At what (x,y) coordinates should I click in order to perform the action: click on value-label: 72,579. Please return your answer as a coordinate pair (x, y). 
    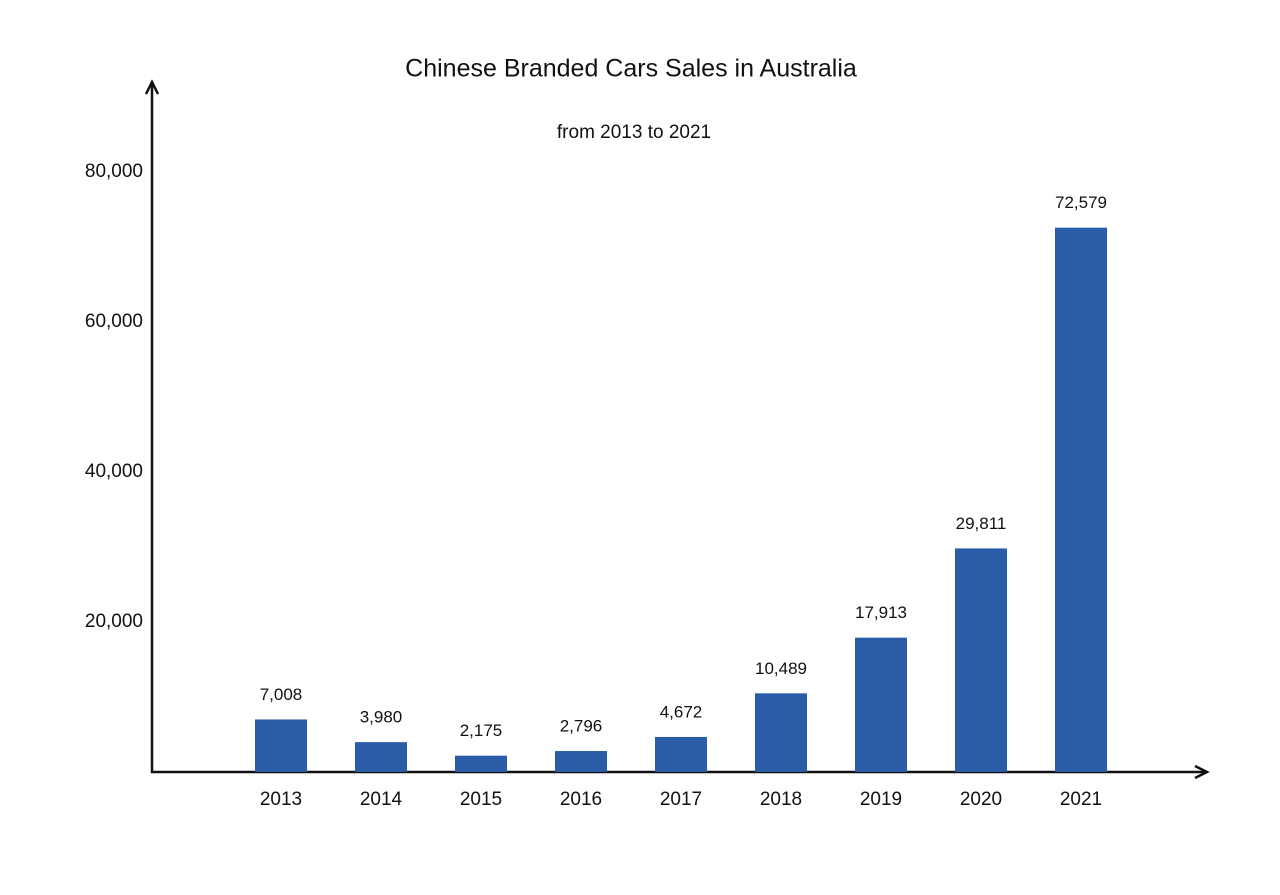
    Looking at the image, I should click on (1081, 202).